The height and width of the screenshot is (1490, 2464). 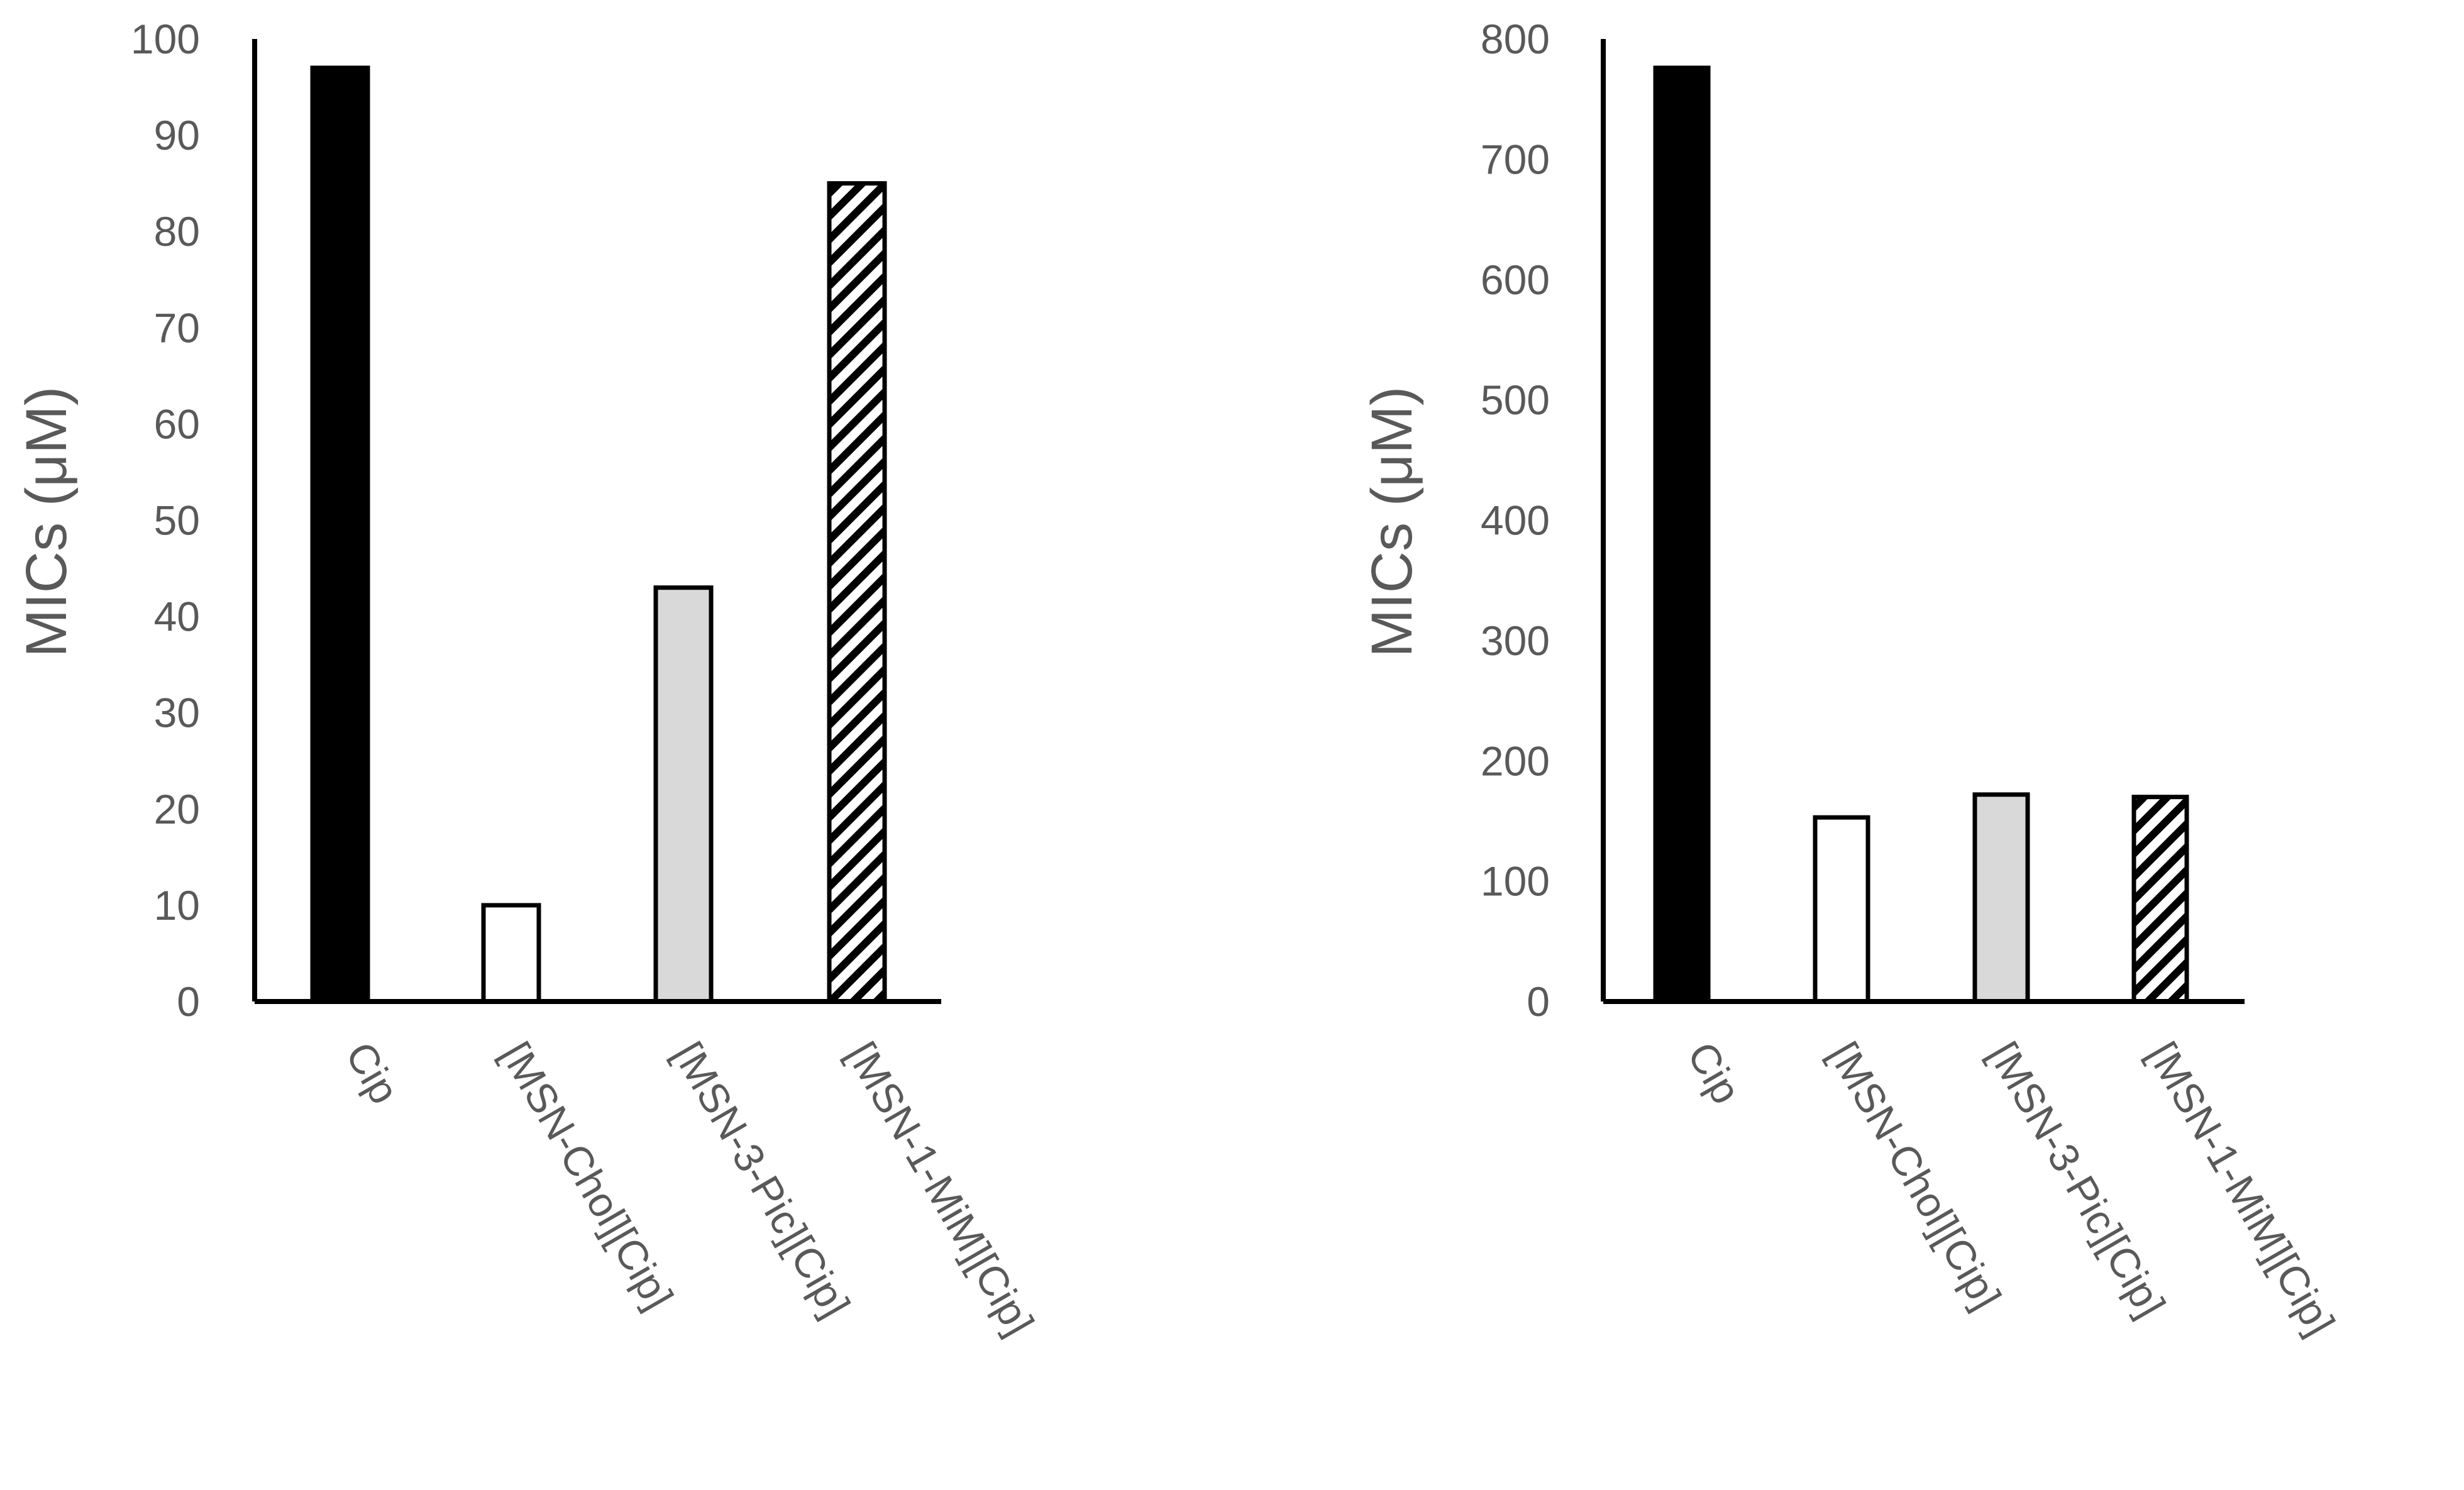 What do you see at coordinates (1515, 159) in the screenshot?
I see `right-y-tick-label: 700` at bounding box center [1515, 159].